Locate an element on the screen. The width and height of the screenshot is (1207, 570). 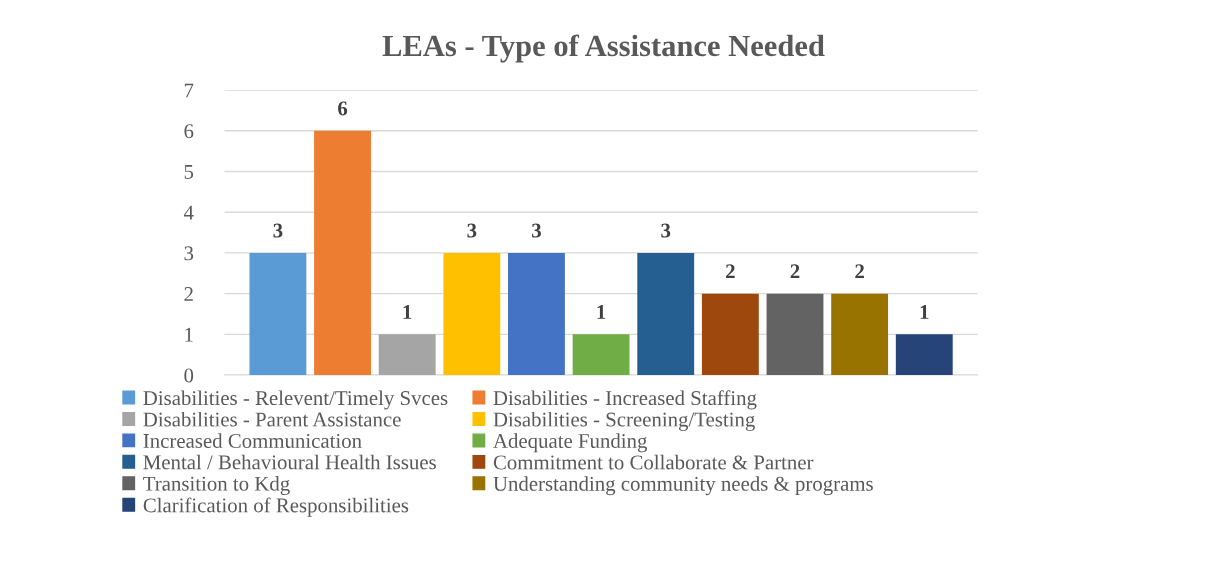
legend-label: Disabilities - Increased Staffing is located at coordinates (625, 400).